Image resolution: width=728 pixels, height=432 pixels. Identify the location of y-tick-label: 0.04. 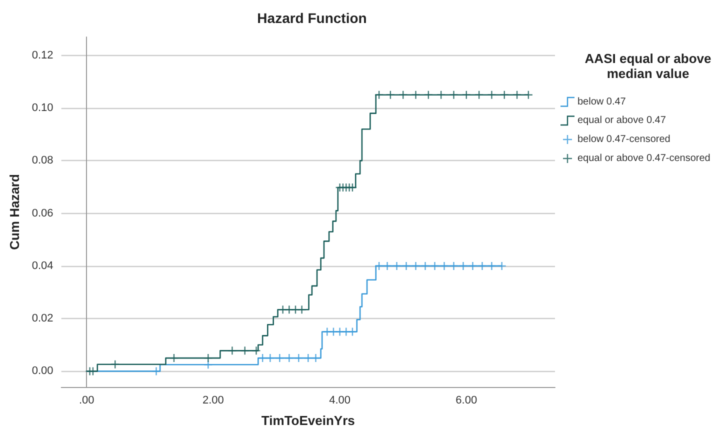
(43, 266).